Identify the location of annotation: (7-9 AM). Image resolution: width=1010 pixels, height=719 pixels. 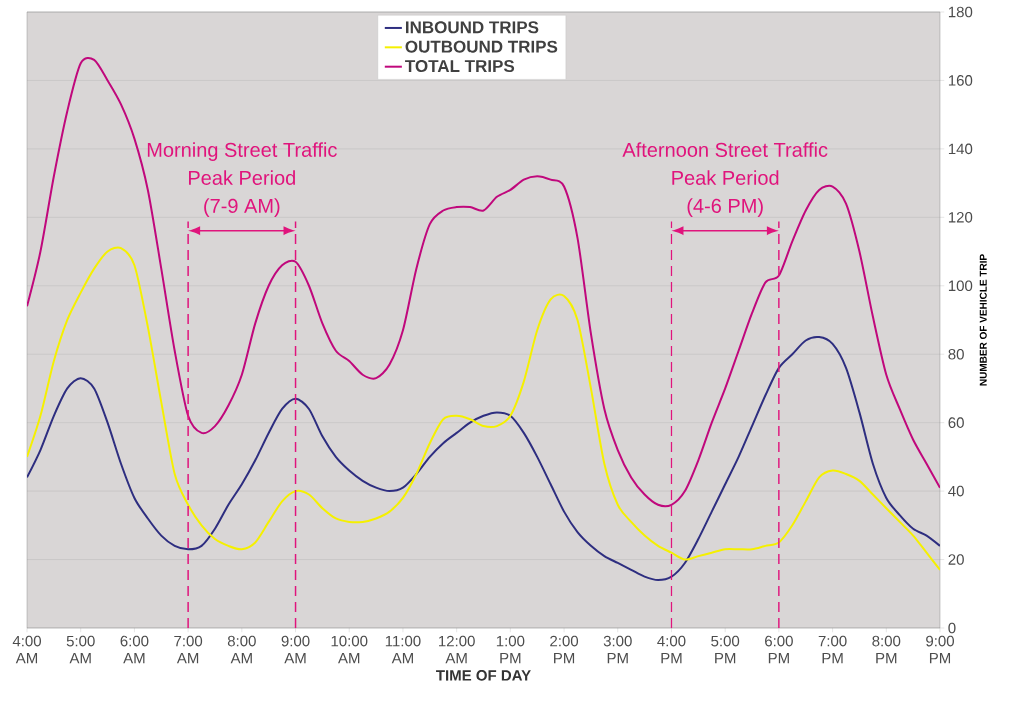
(242, 207).